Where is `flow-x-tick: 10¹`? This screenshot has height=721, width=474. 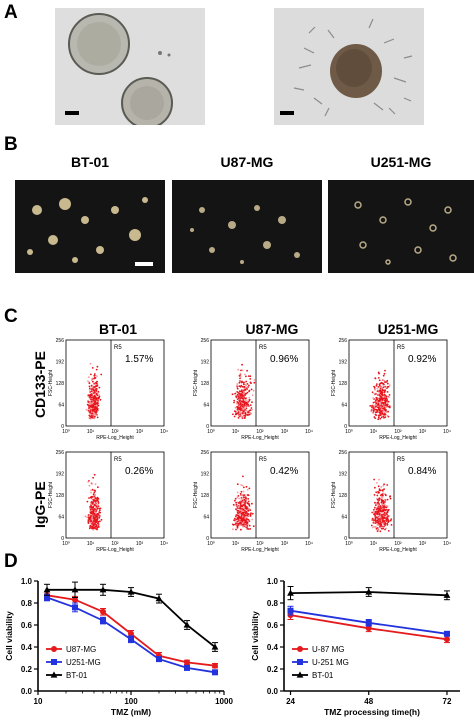
flow-x-tick: 10¹ is located at coordinates (374, 544).